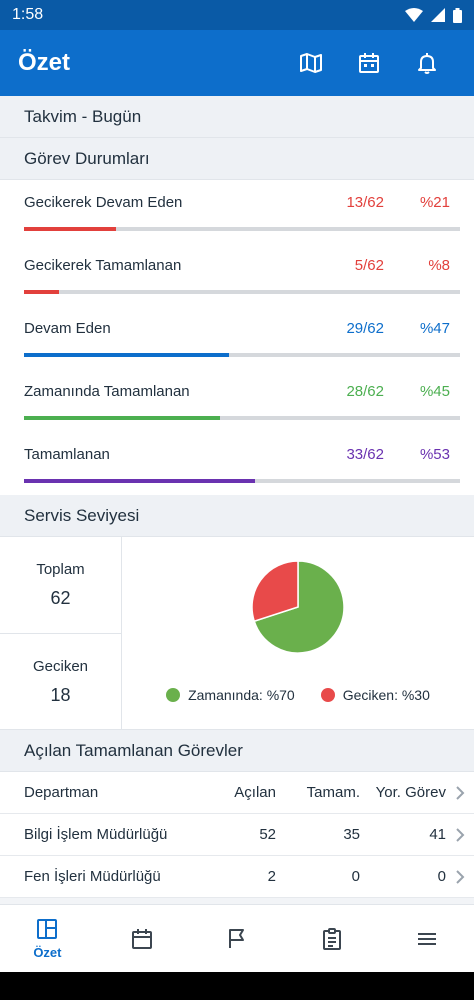 The height and width of the screenshot is (1000, 474). I want to click on status-row-late-completed: Gecikerek Tamamlanan 5/62 %8, so click(237, 274).